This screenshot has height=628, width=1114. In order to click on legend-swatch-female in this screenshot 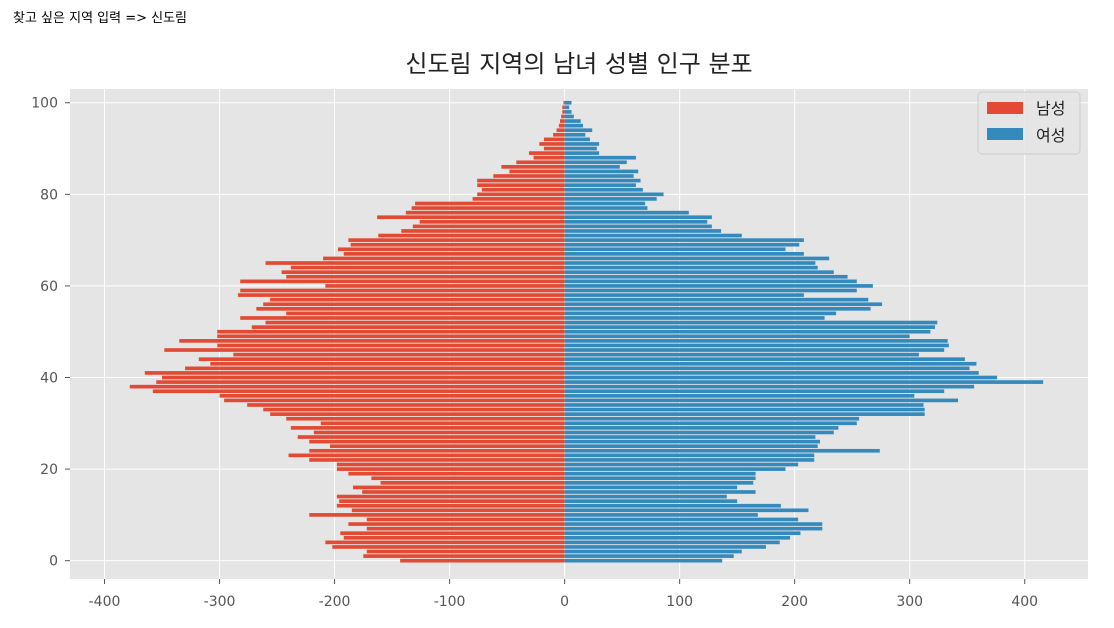, I will do `click(1005, 134)`.